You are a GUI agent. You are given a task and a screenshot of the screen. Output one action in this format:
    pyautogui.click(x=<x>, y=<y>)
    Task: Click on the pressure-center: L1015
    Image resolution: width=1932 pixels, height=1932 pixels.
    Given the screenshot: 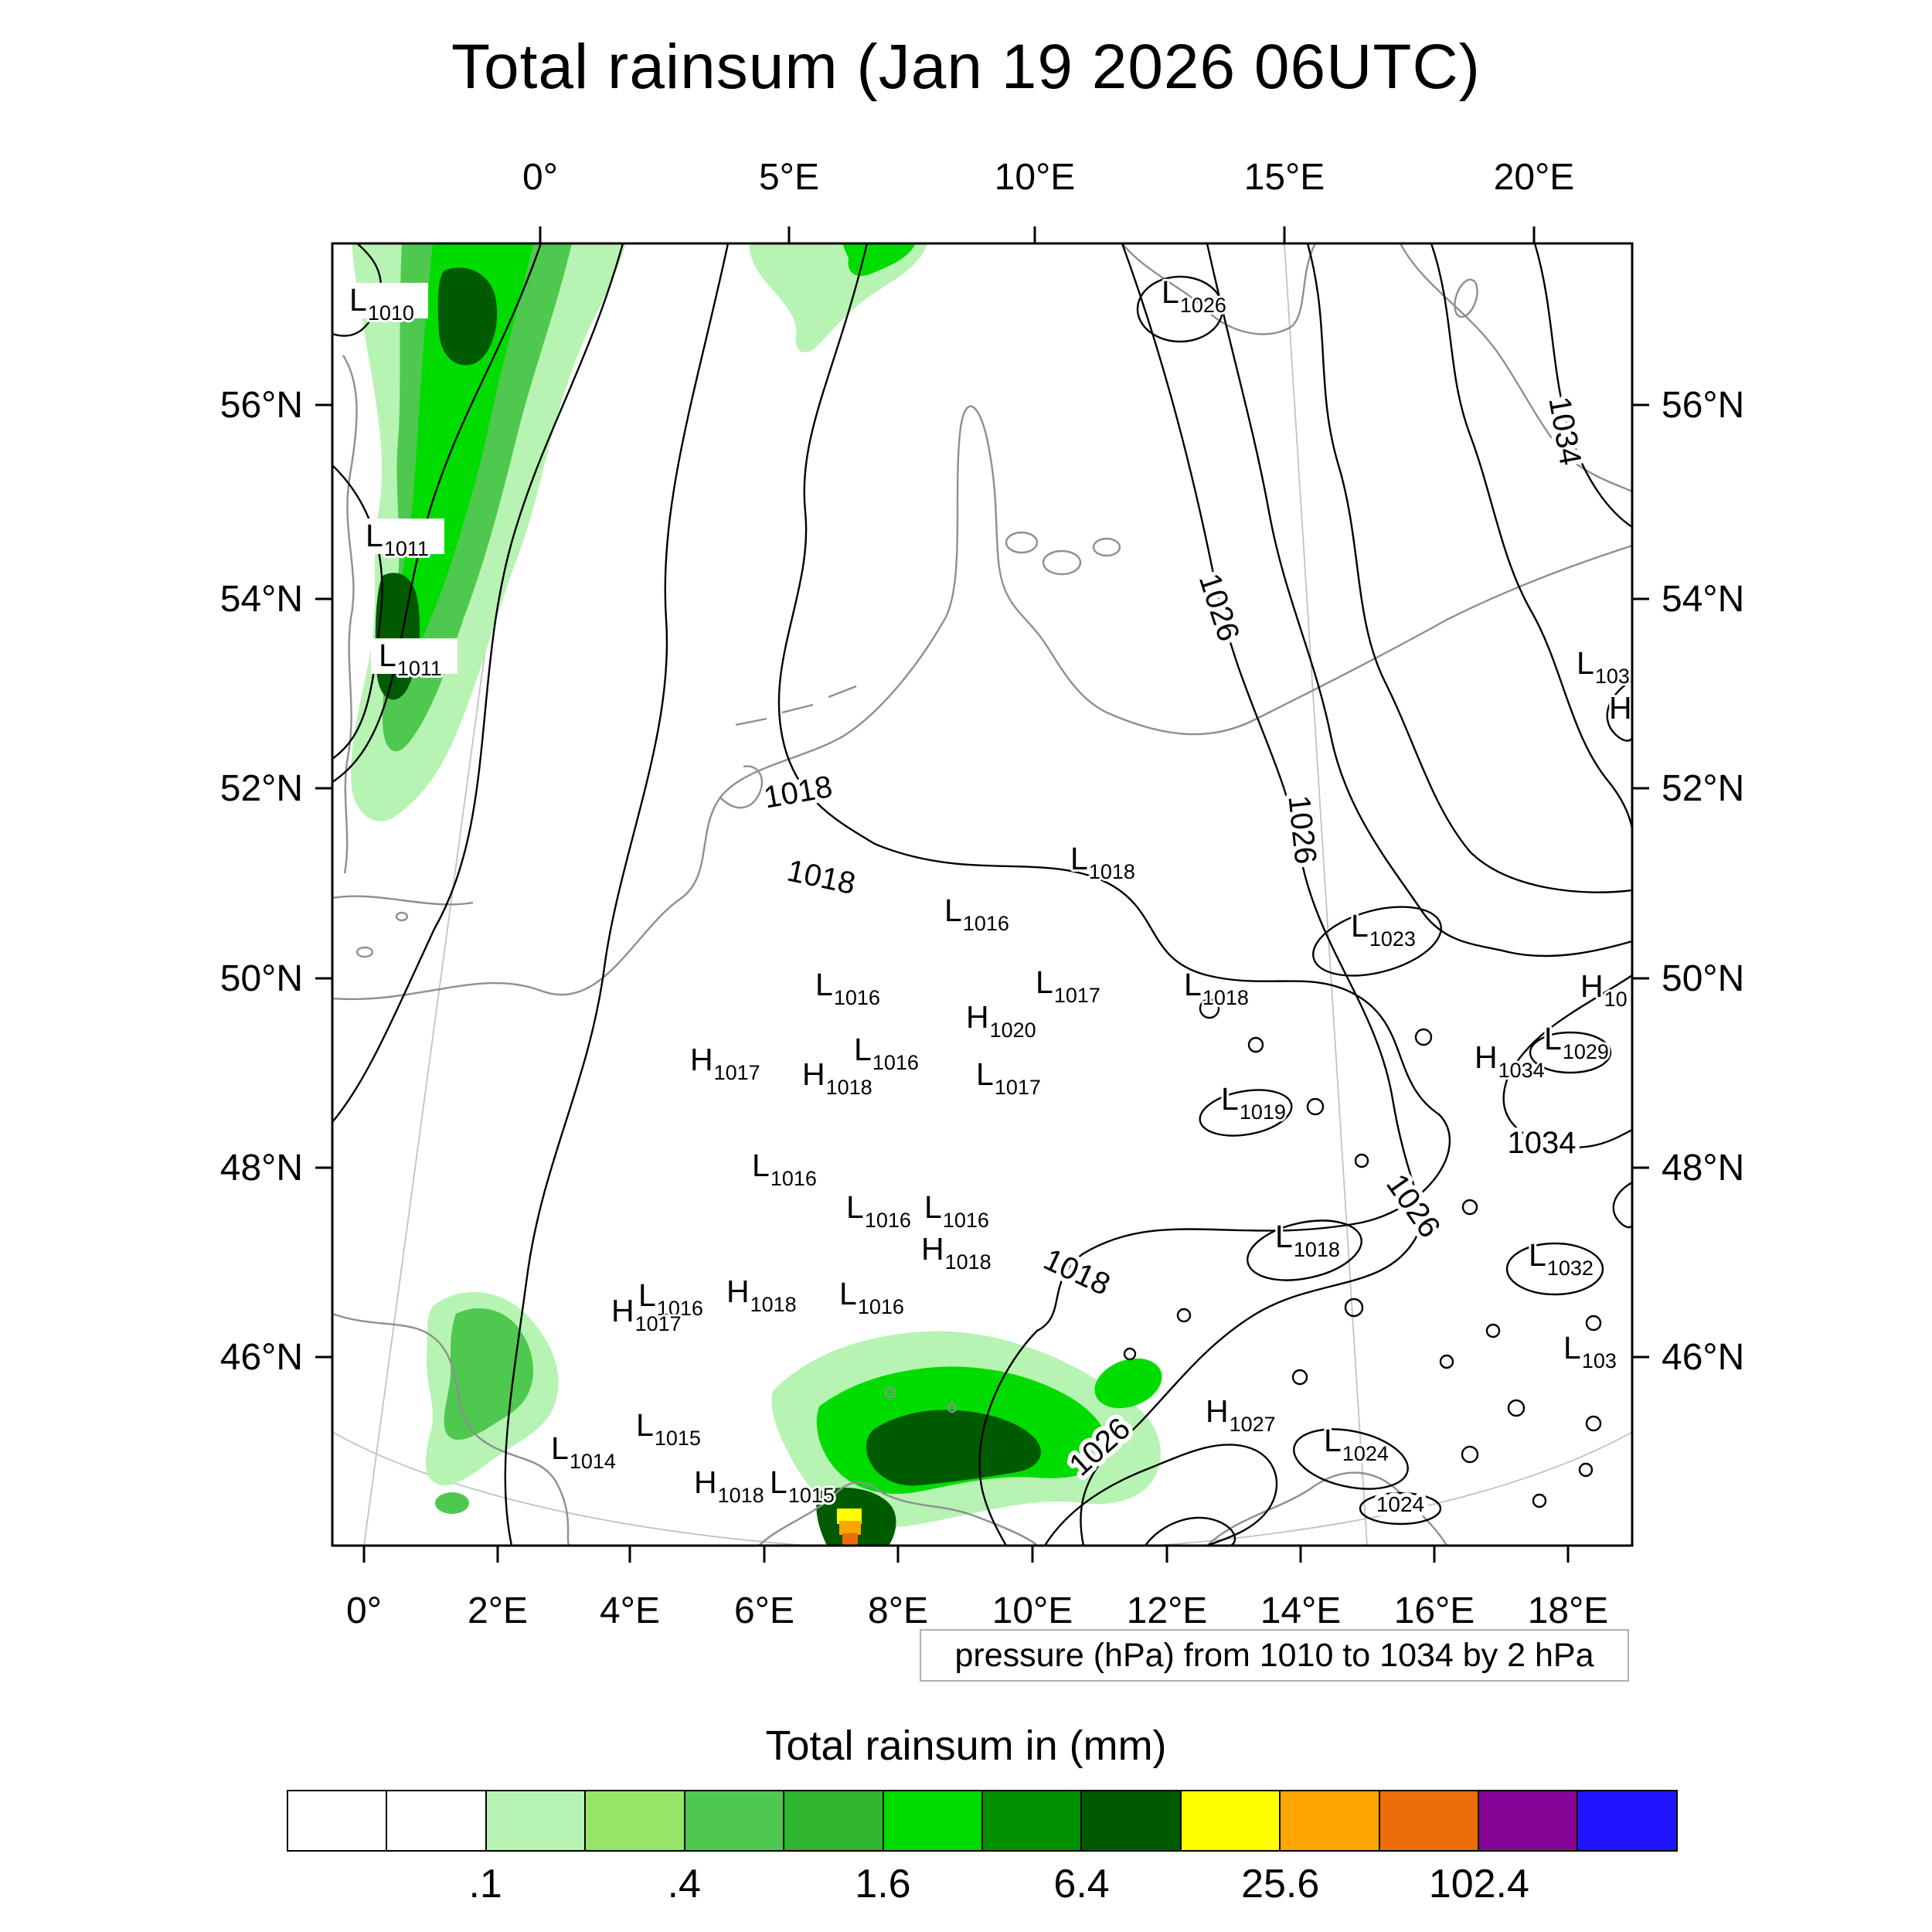 What is the action you would take?
    pyautogui.click(x=802, y=1485)
    